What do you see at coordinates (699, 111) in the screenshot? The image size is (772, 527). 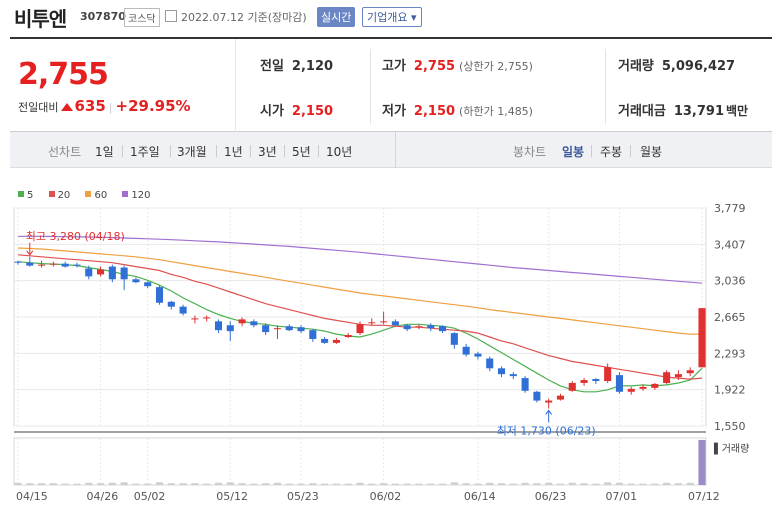 I see `amount-value: 13,791` at bounding box center [699, 111].